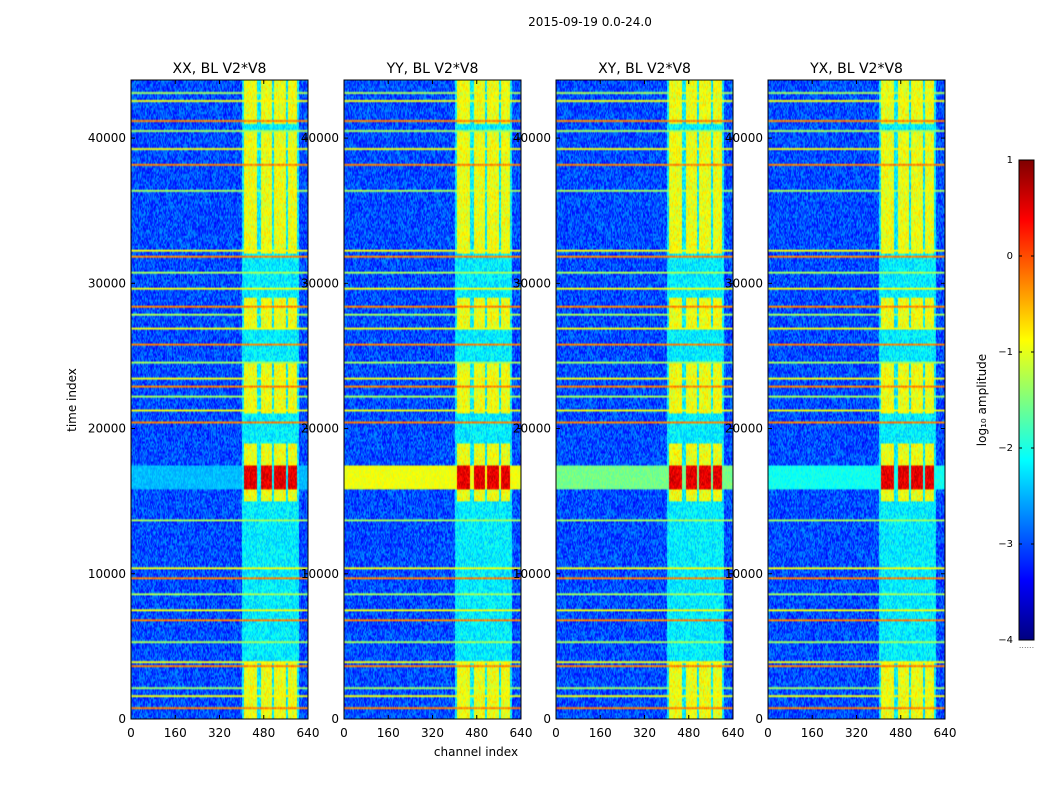 This screenshot has height=800, width=1050. What do you see at coordinates (644, 69) in the screenshot?
I see `panel-title-3: XY, BL V2*V8` at bounding box center [644, 69].